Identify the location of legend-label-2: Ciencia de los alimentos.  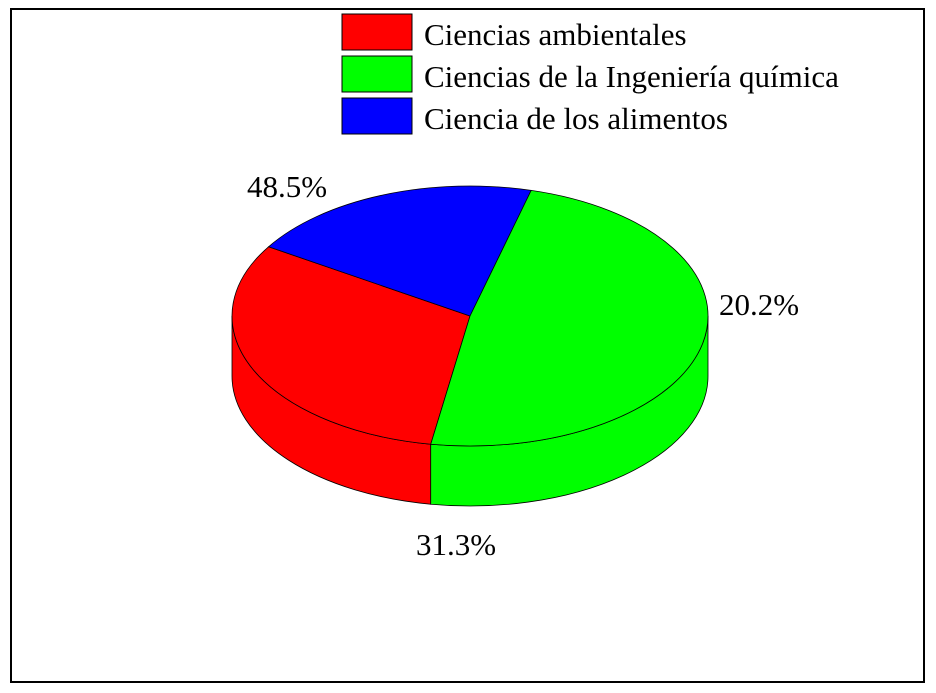
(576, 118).